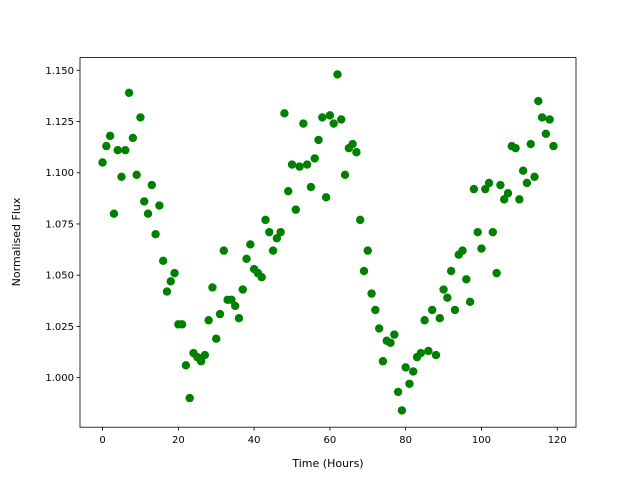 The image size is (640, 480). What do you see at coordinates (557, 440) in the screenshot?
I see `x-tick-label: 120` at bounding box center [557, 440].